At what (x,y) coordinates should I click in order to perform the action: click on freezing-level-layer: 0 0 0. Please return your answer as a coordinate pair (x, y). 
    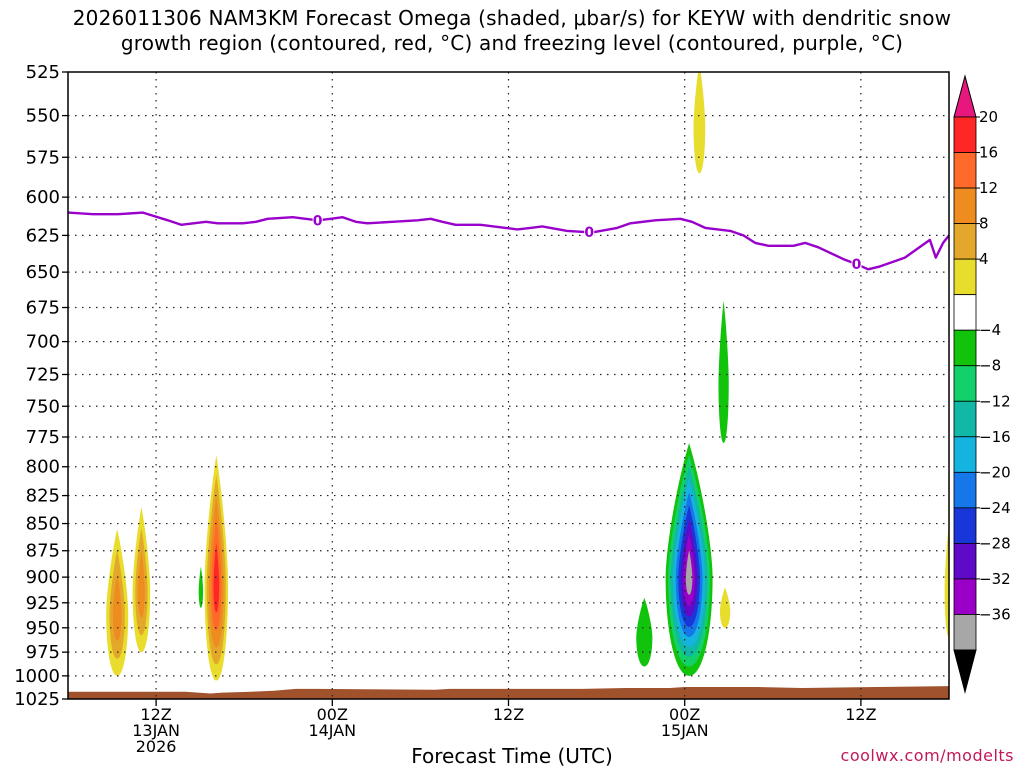
    Looking at the image, I should click on (508, 242).